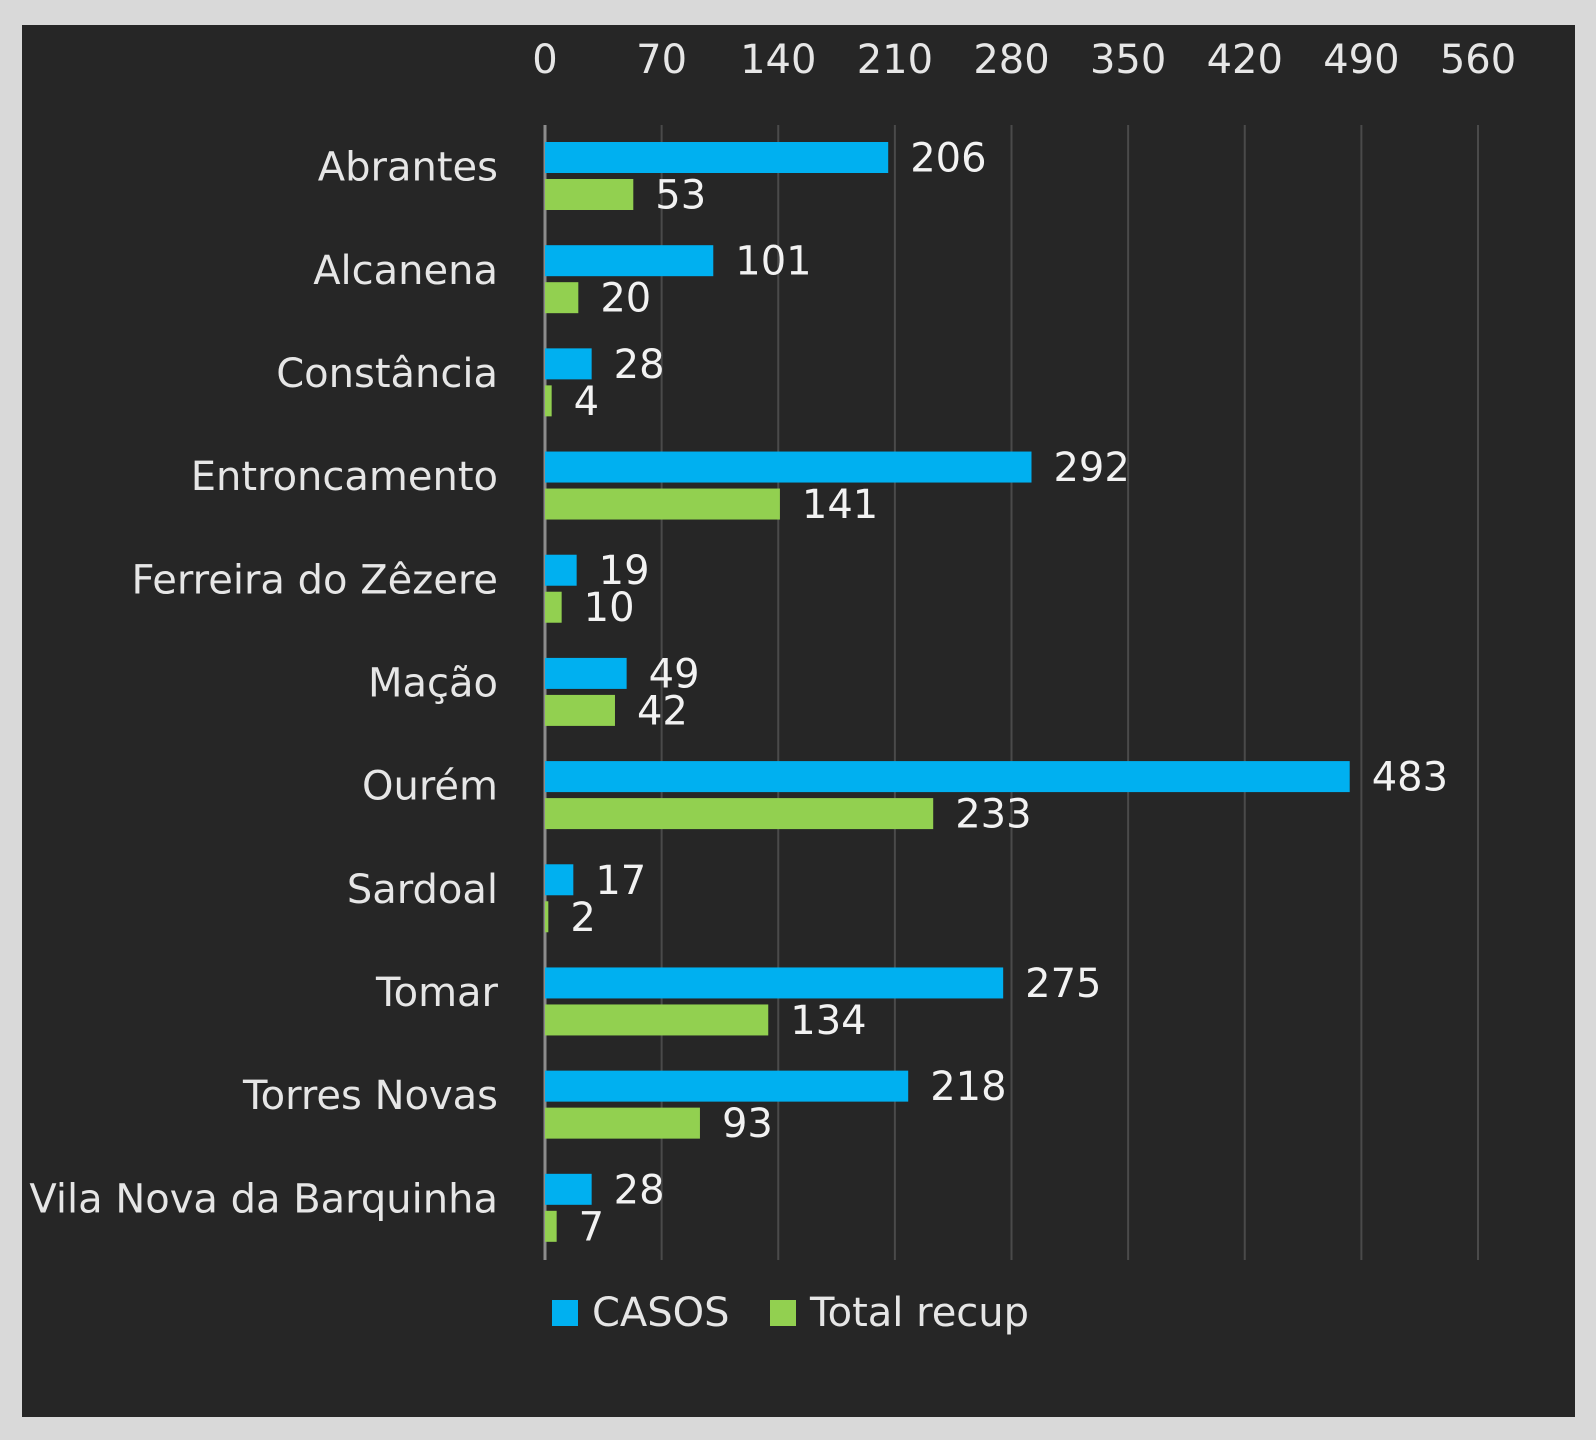  I want to click on x-tick-label: 490, so click(1361, 60).